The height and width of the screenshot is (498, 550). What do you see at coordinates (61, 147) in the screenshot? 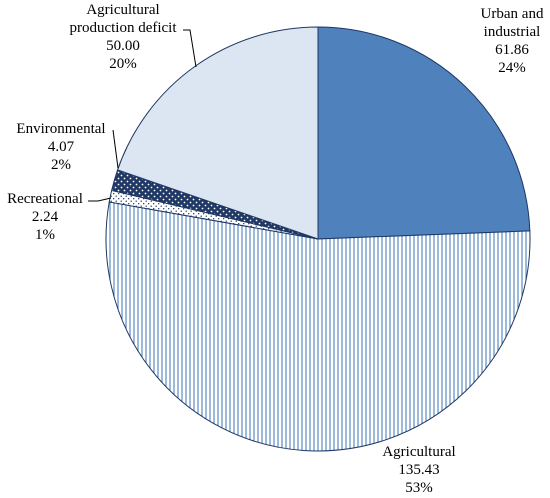
I see `data-label-environmental-value: 4.07` at bounding box center [61, 147].